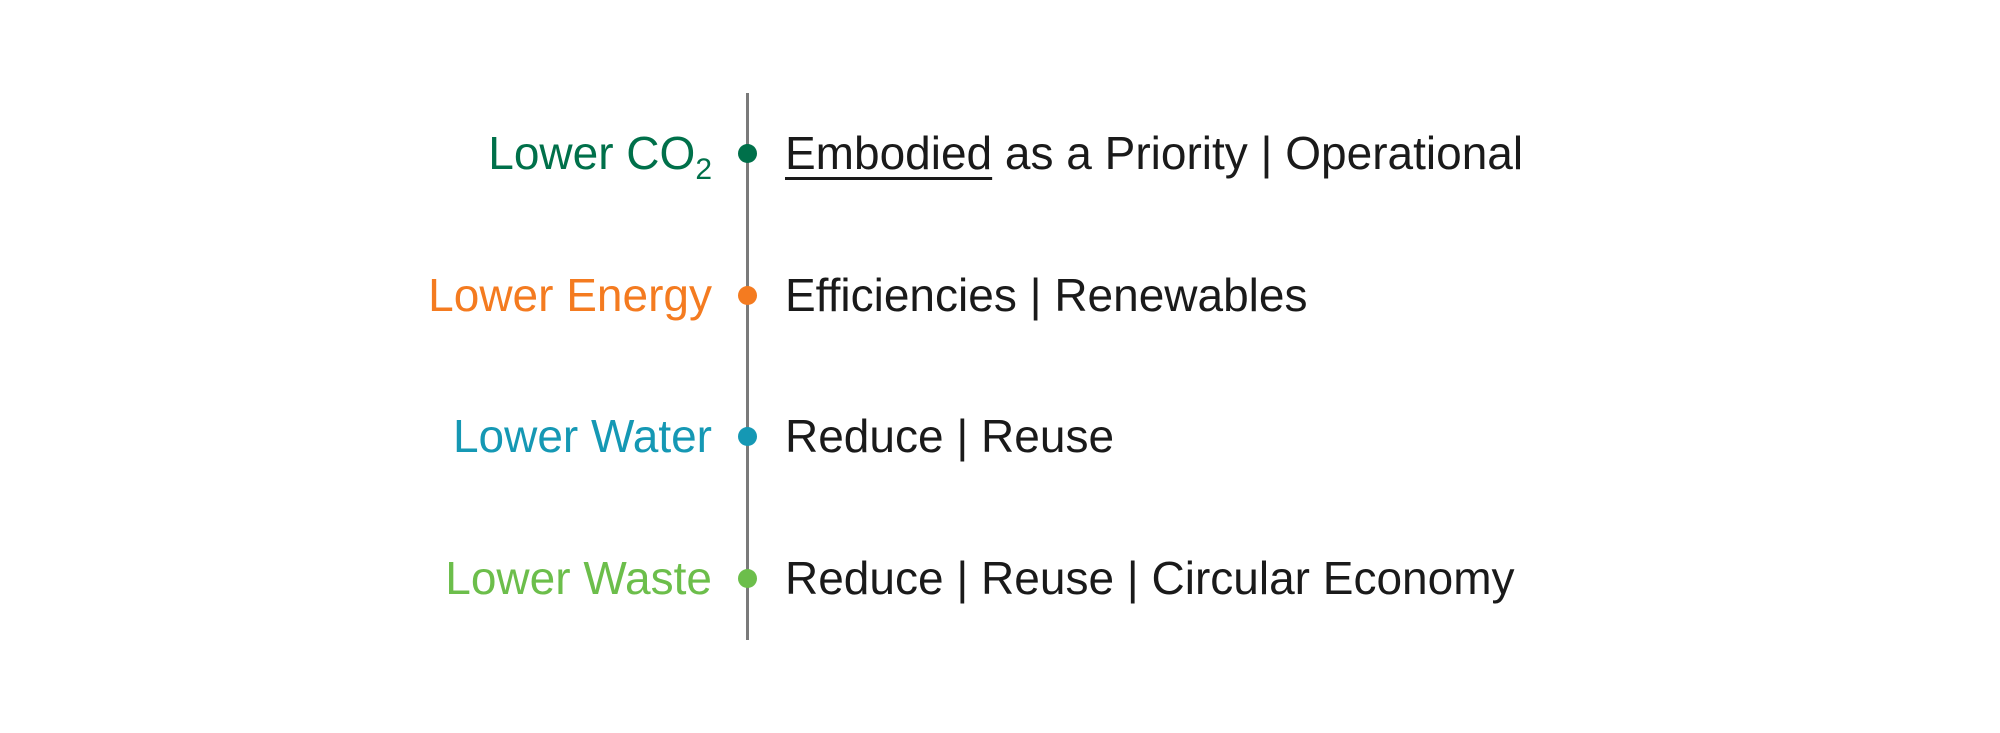  What do you see at coordinates (582, 436) in the screenshot?
I see `row-label: Lower Water` at bounding box center [582, 436].